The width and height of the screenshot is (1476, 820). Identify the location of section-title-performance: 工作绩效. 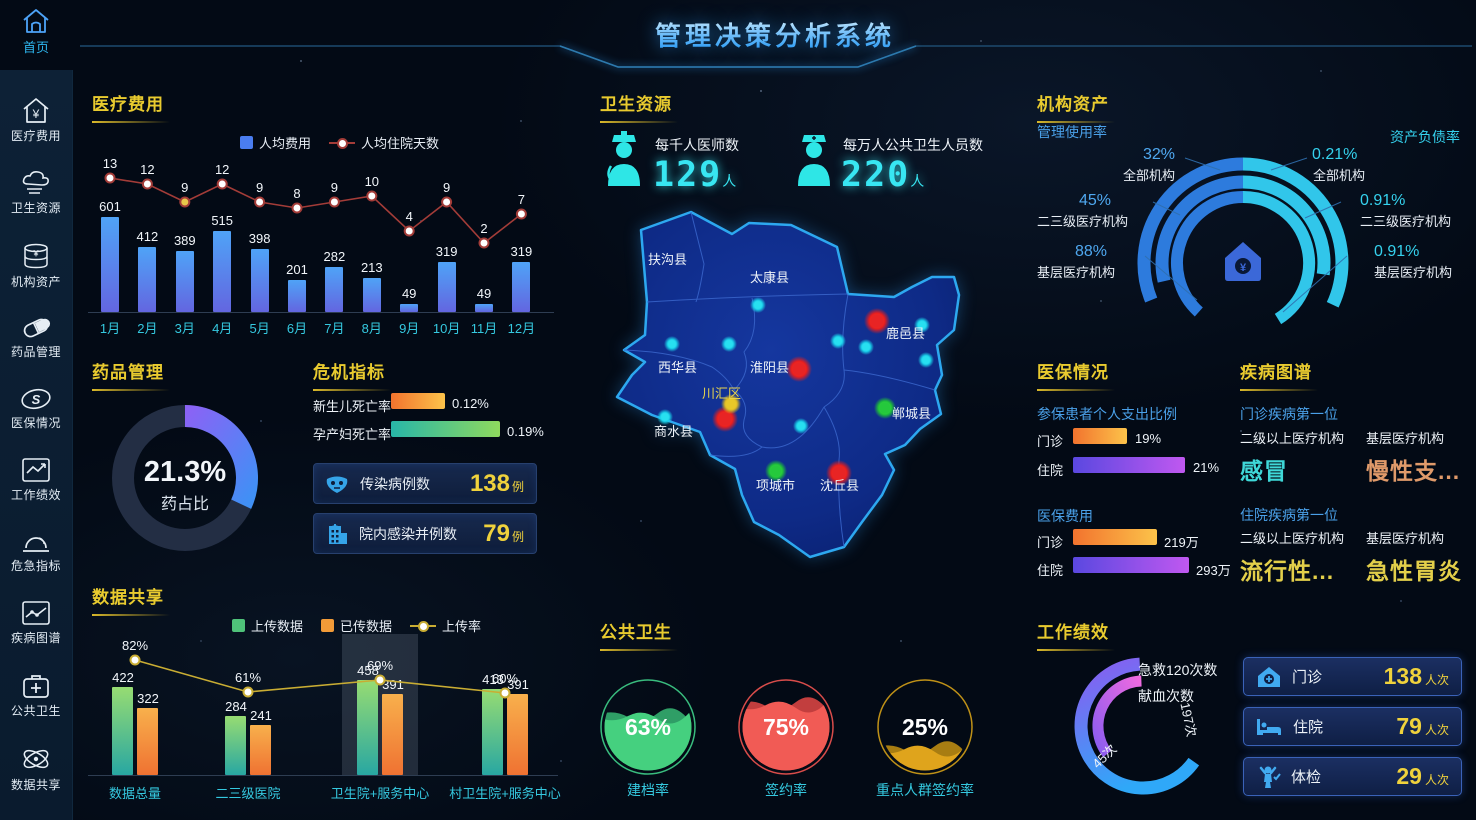
(1076, 634).